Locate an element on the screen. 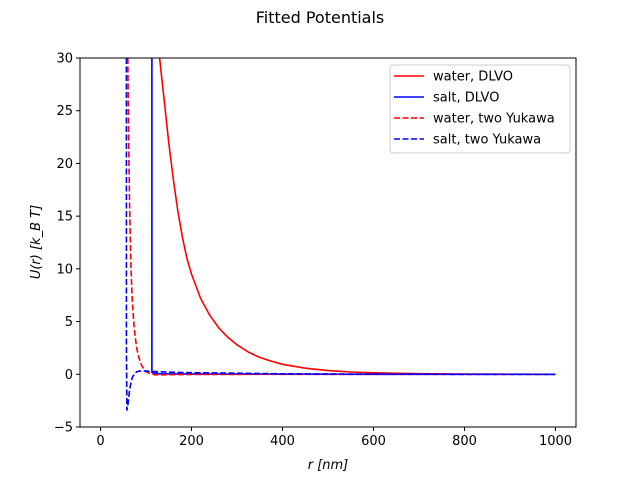 This screenshot has width=640, height=480. y-tick-label: 25 is located at coordinates (64, 111).